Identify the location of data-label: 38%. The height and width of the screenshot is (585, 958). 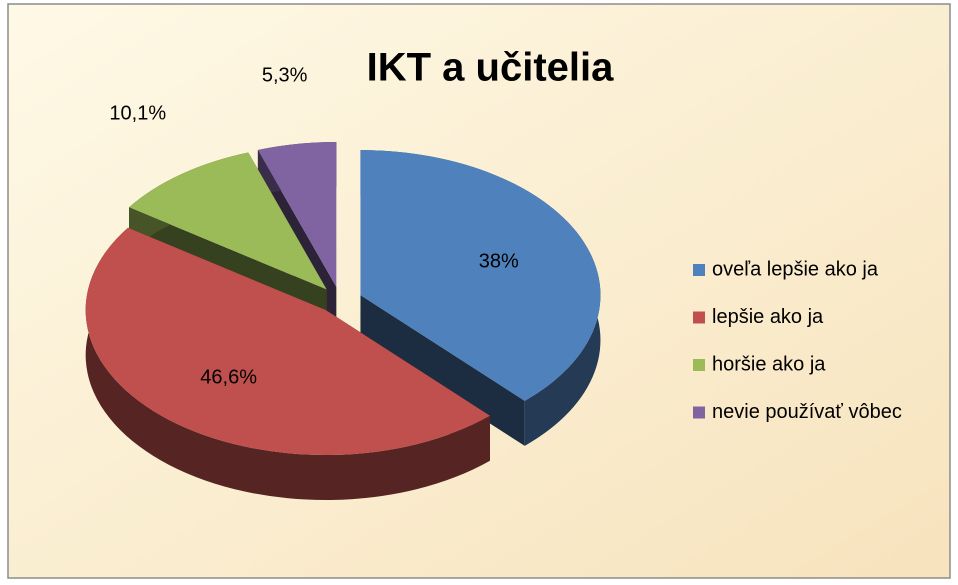
(499, 261).